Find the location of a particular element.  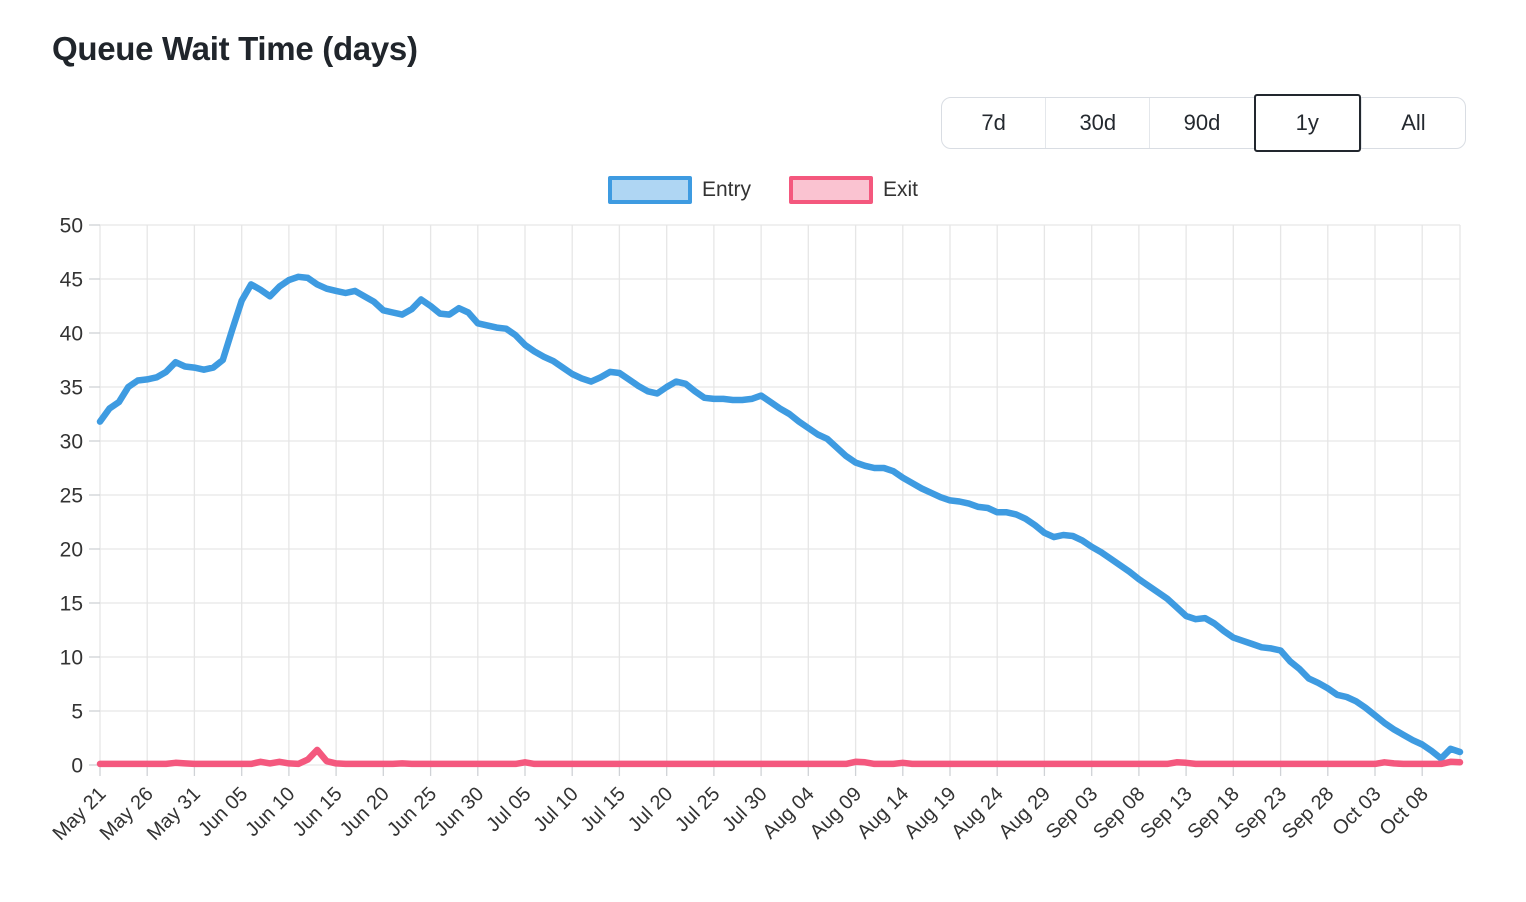

svg-text: Jul 15 is located at coordinates (603, 809).